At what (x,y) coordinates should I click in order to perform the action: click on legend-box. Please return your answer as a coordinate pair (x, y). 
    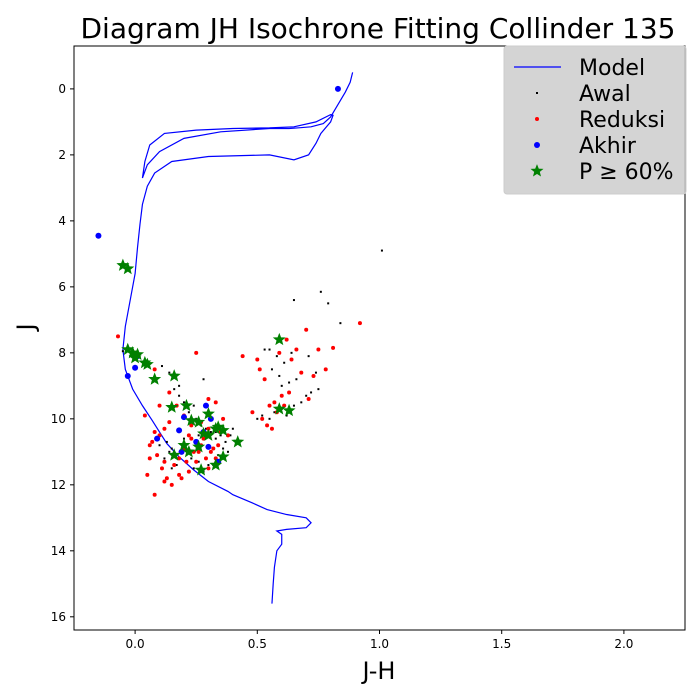
    Looking at the image, I should click on (595, 120).